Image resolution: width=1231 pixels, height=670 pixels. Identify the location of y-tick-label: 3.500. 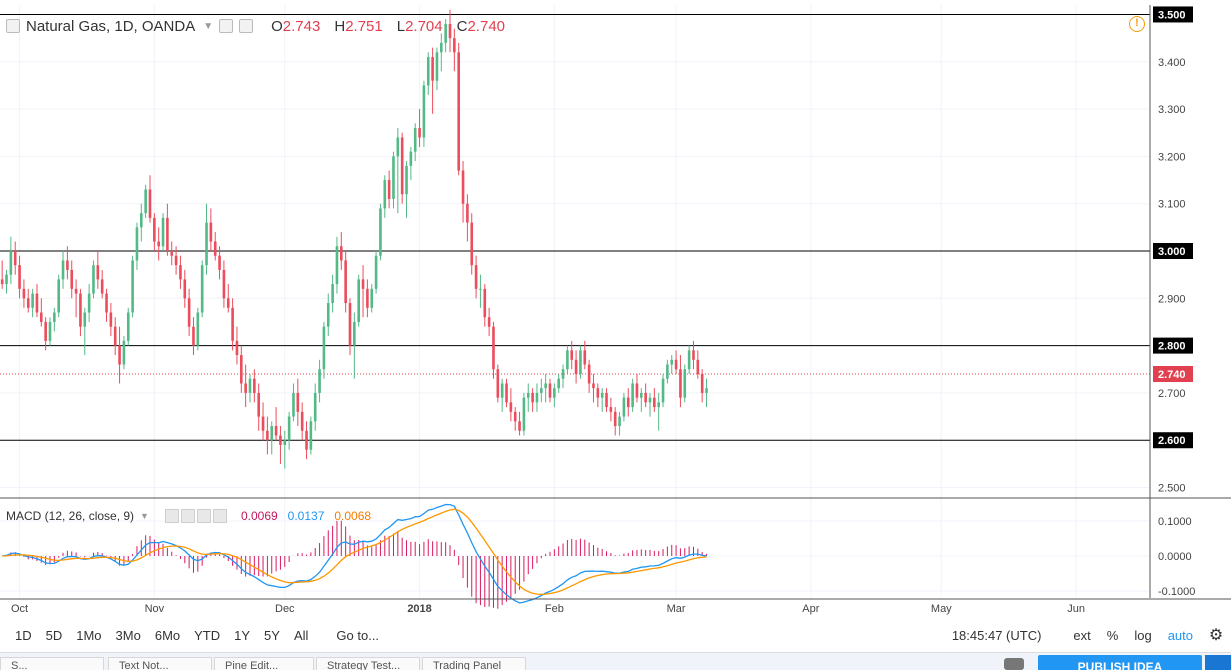
(1172, 15).